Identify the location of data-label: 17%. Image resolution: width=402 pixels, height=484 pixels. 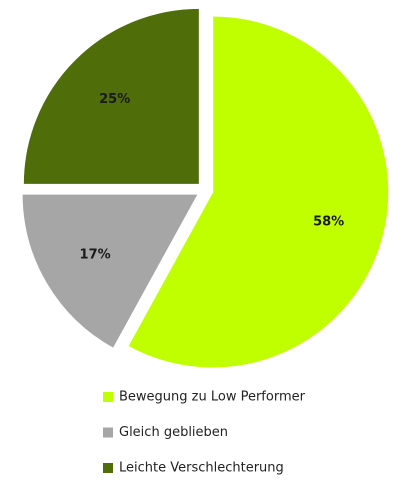
(95, 254).